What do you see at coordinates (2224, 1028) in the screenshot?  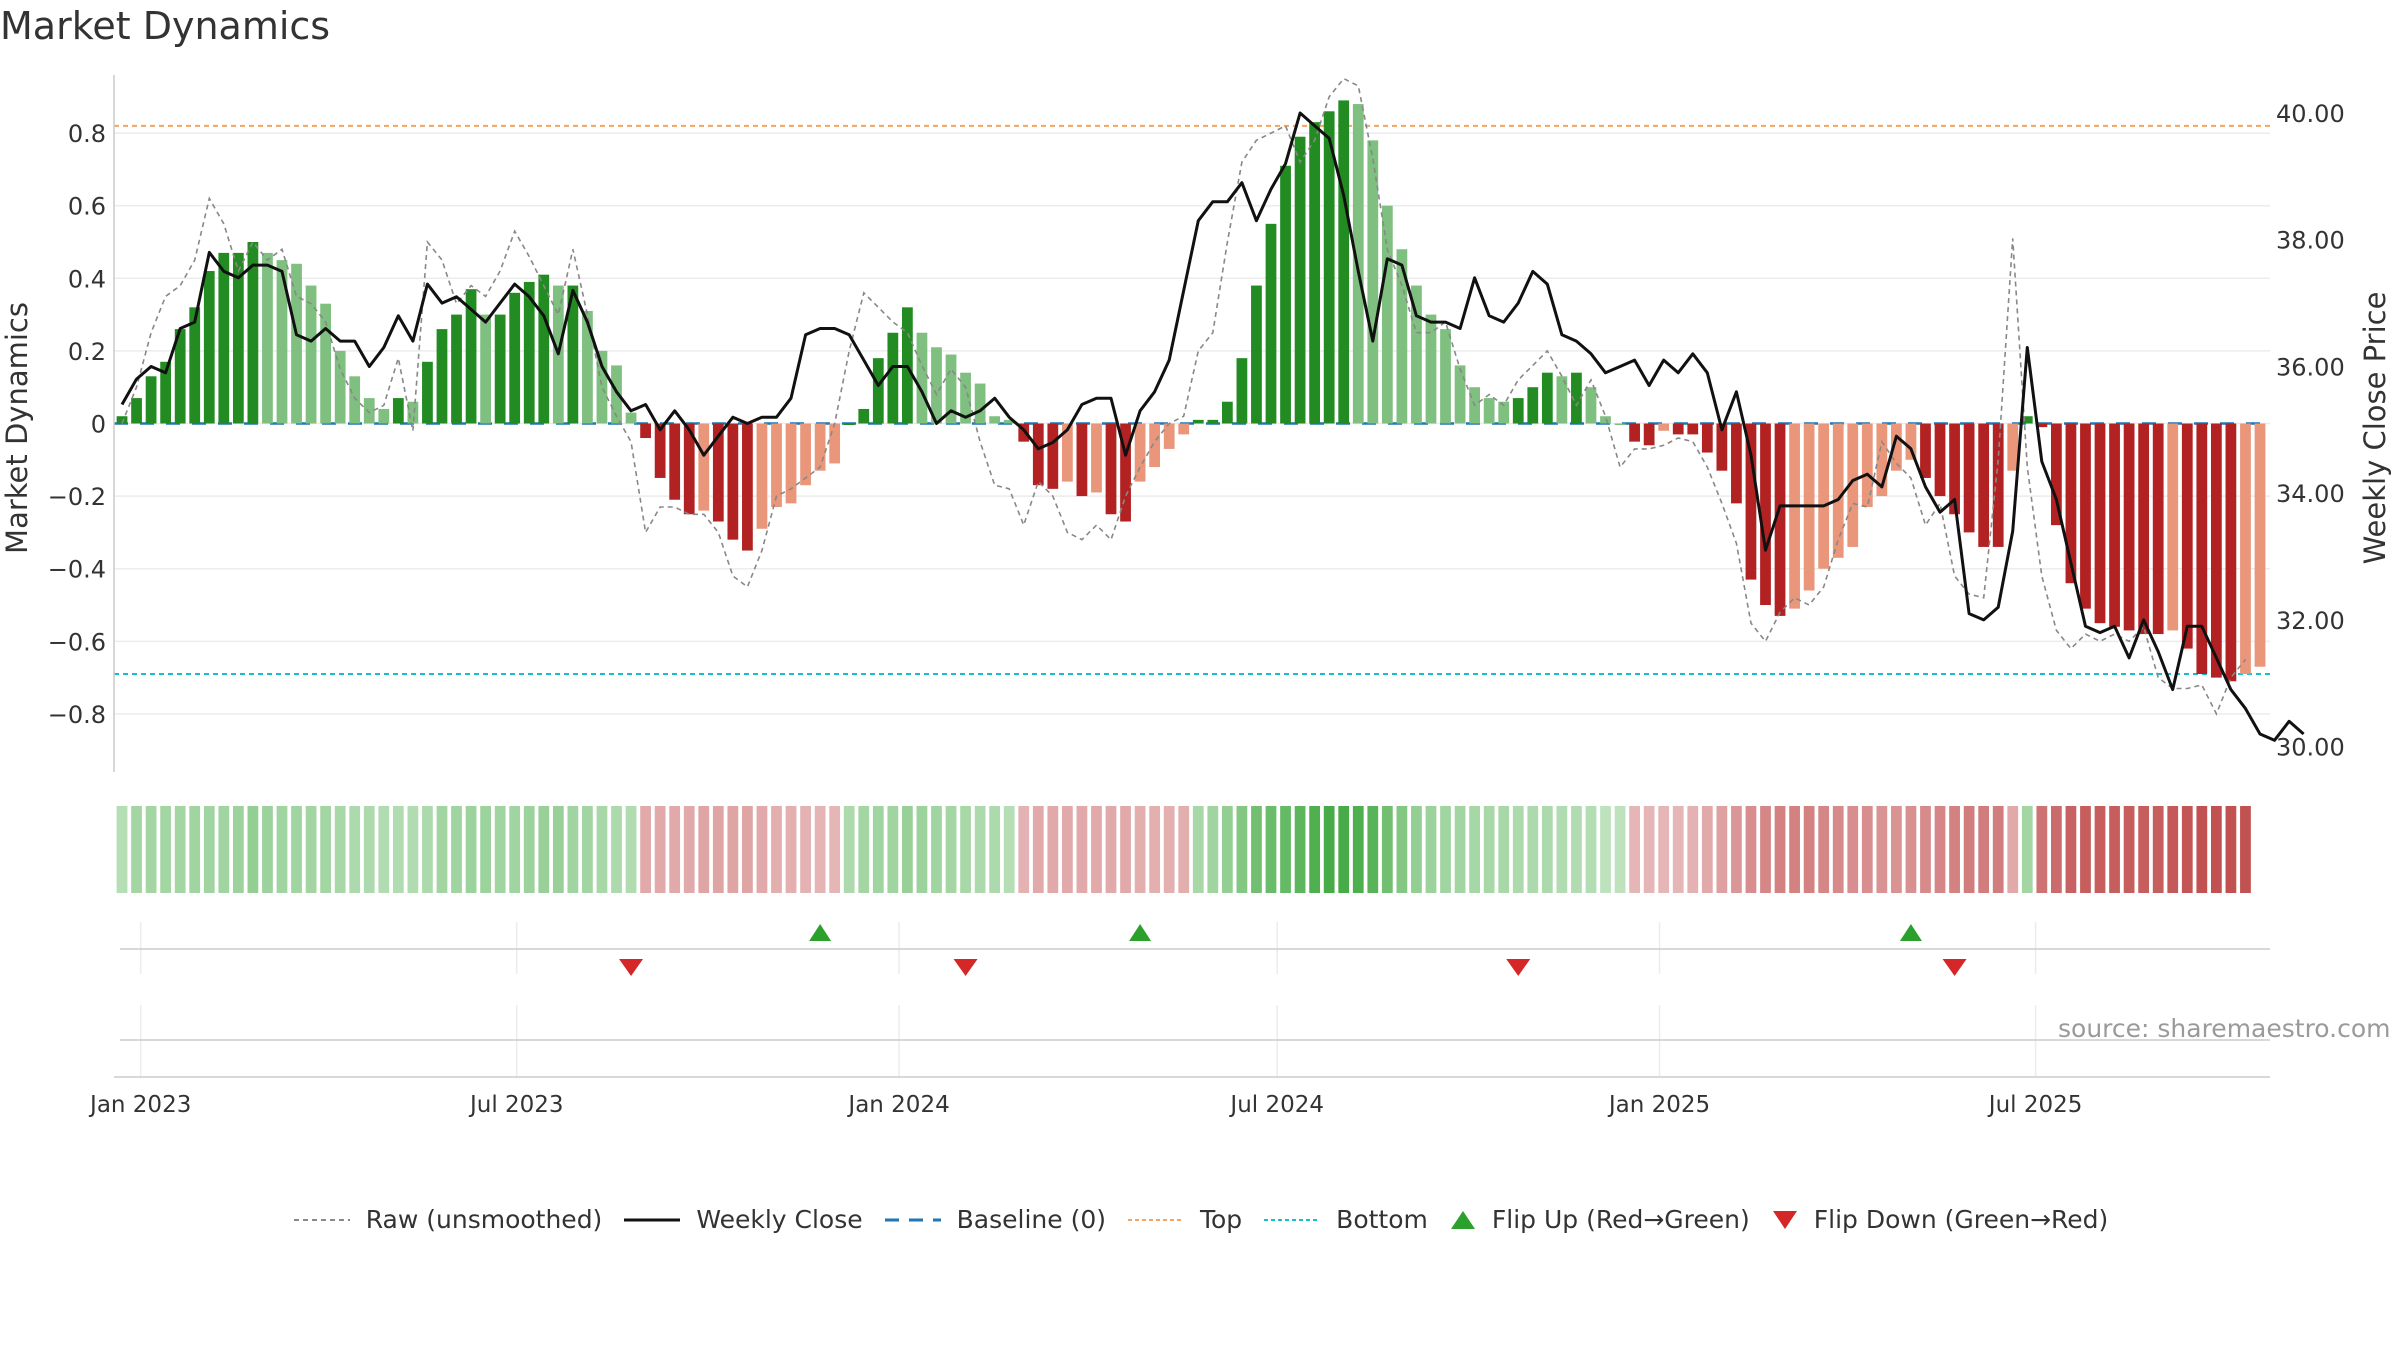 I see `source-note: source: sharemaestro.com` at bounding box center [2224, 1028].